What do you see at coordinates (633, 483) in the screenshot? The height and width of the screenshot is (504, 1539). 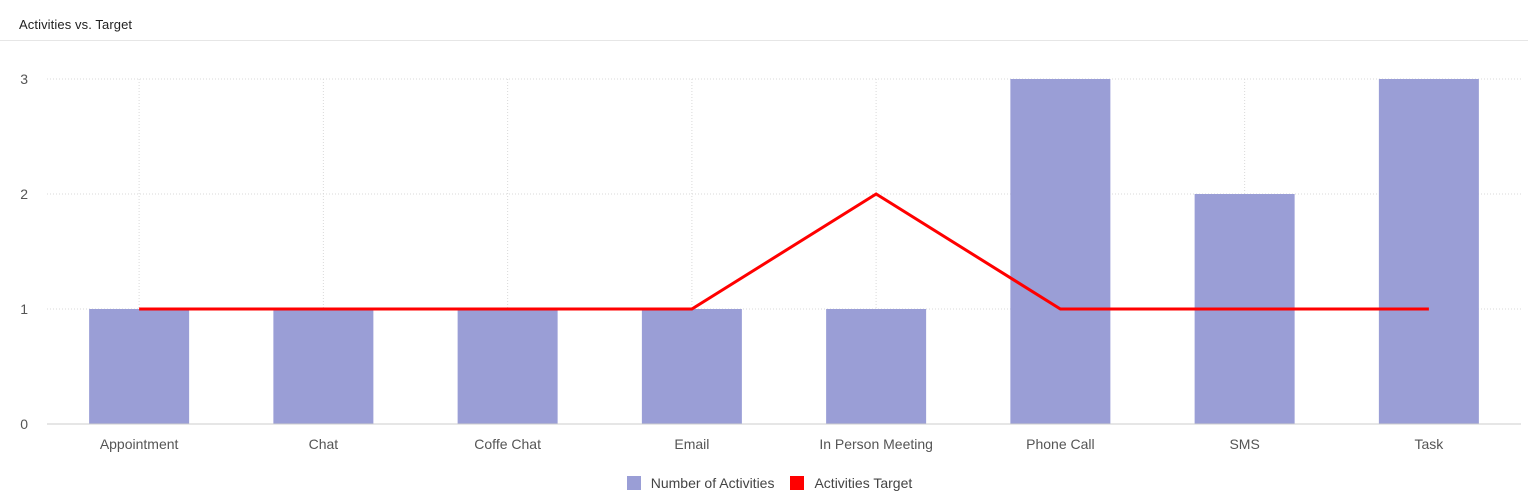 I see `legend-swatch-bar` at bounding box center [633, 483].